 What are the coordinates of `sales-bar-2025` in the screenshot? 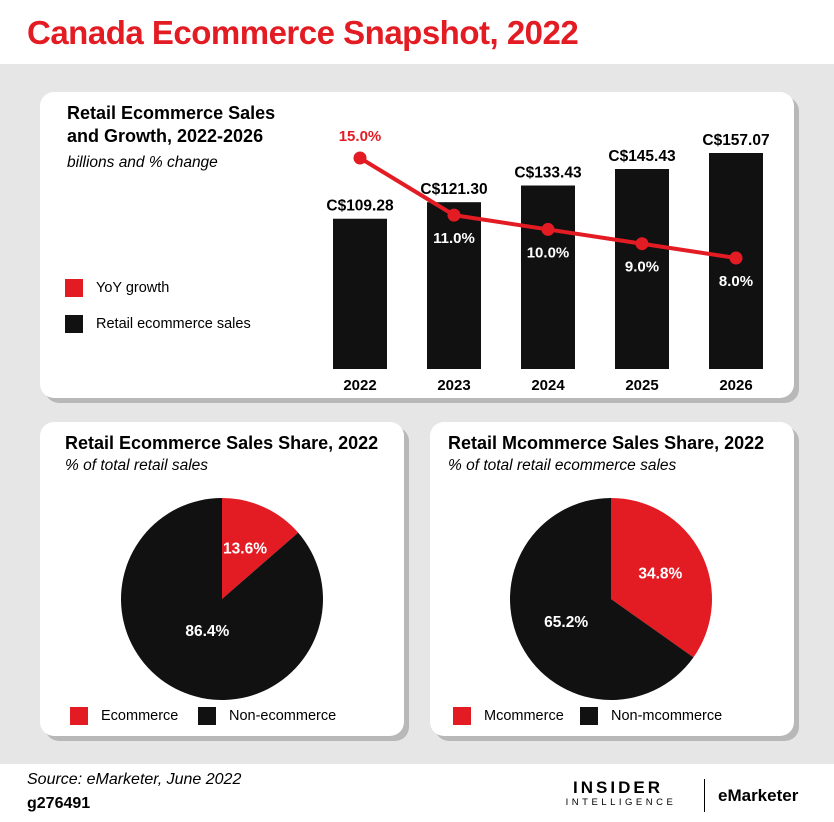 It's located at (642, 269).